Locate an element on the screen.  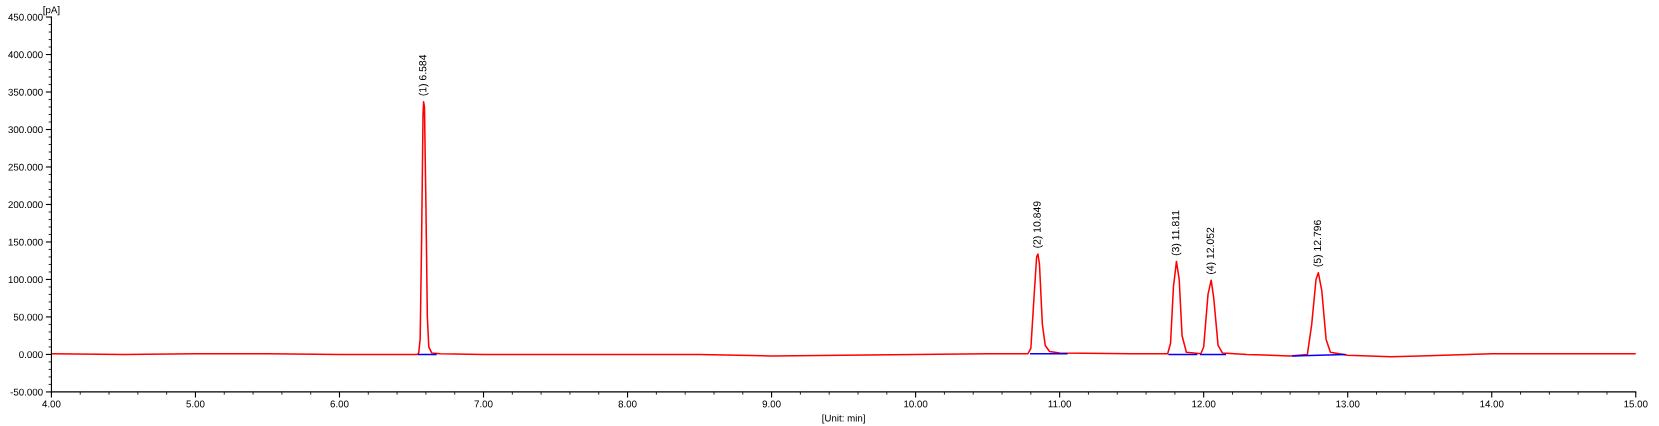
x-tick-label: 12.00 is located at coordinates (1204, 404).